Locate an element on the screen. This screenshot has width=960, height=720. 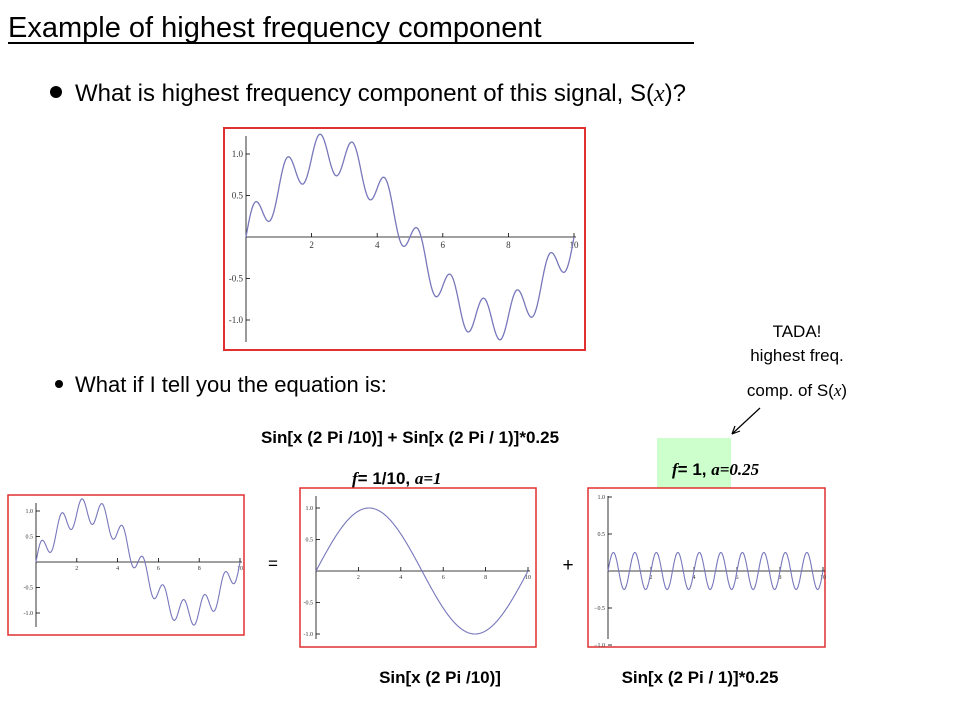
text: comp. of S( is located at coordinates (790, 390).